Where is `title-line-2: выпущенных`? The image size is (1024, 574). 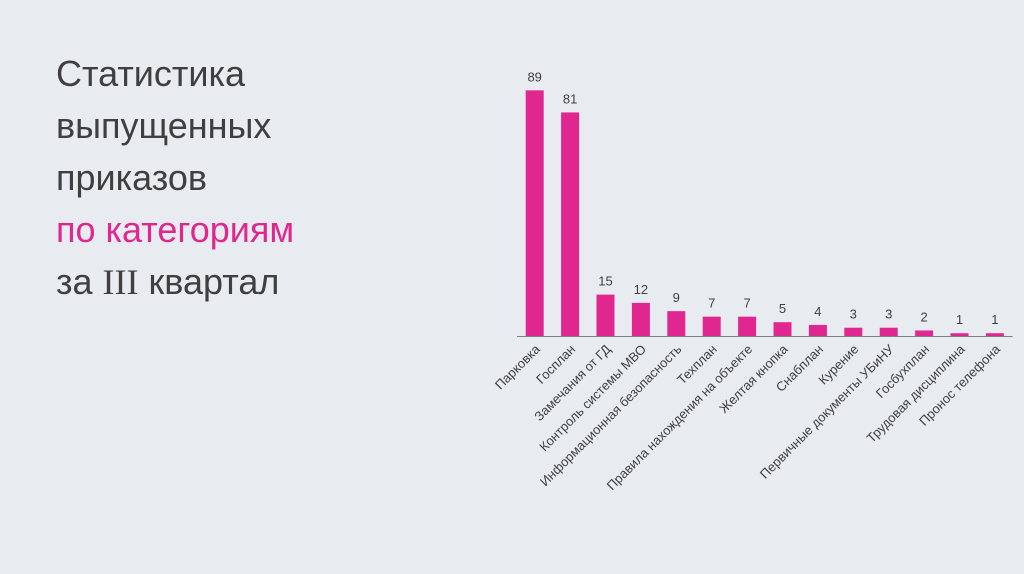
title-line-2: выпущенных is located at coordinates (164, 125).